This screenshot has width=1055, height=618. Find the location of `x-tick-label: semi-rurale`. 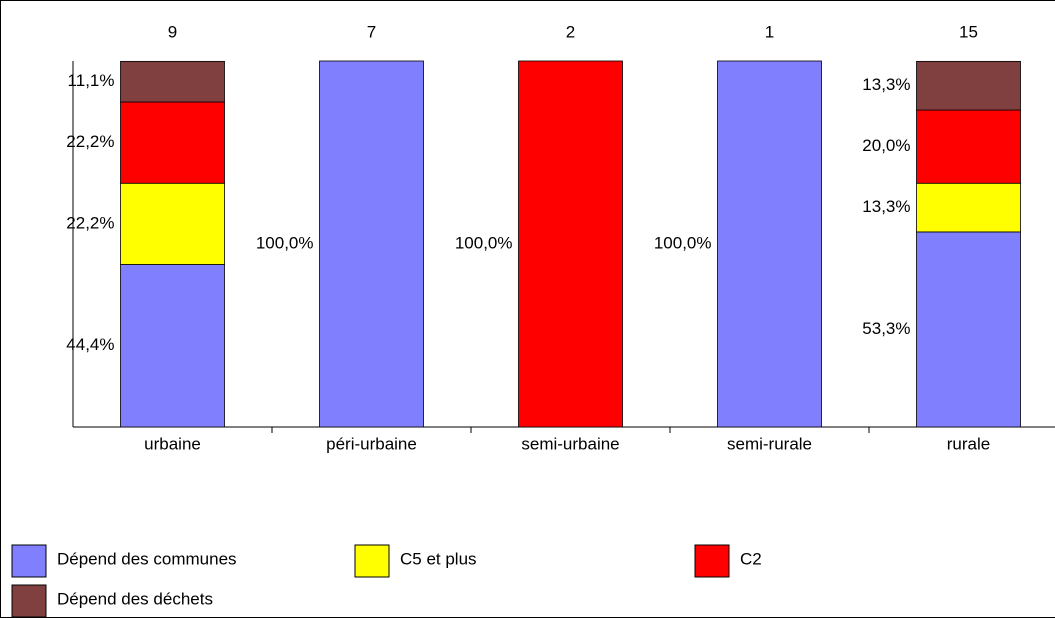

x-tick-label: semi-rurale is located at coordinates (769, 443).